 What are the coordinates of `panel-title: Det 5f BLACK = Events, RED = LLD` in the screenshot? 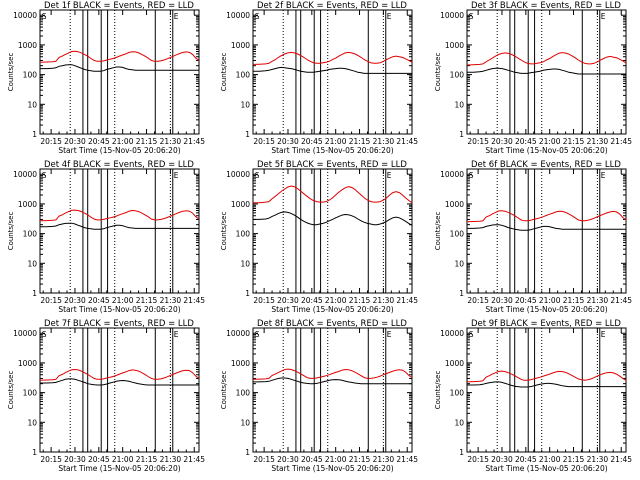 It's located at (332, 165).